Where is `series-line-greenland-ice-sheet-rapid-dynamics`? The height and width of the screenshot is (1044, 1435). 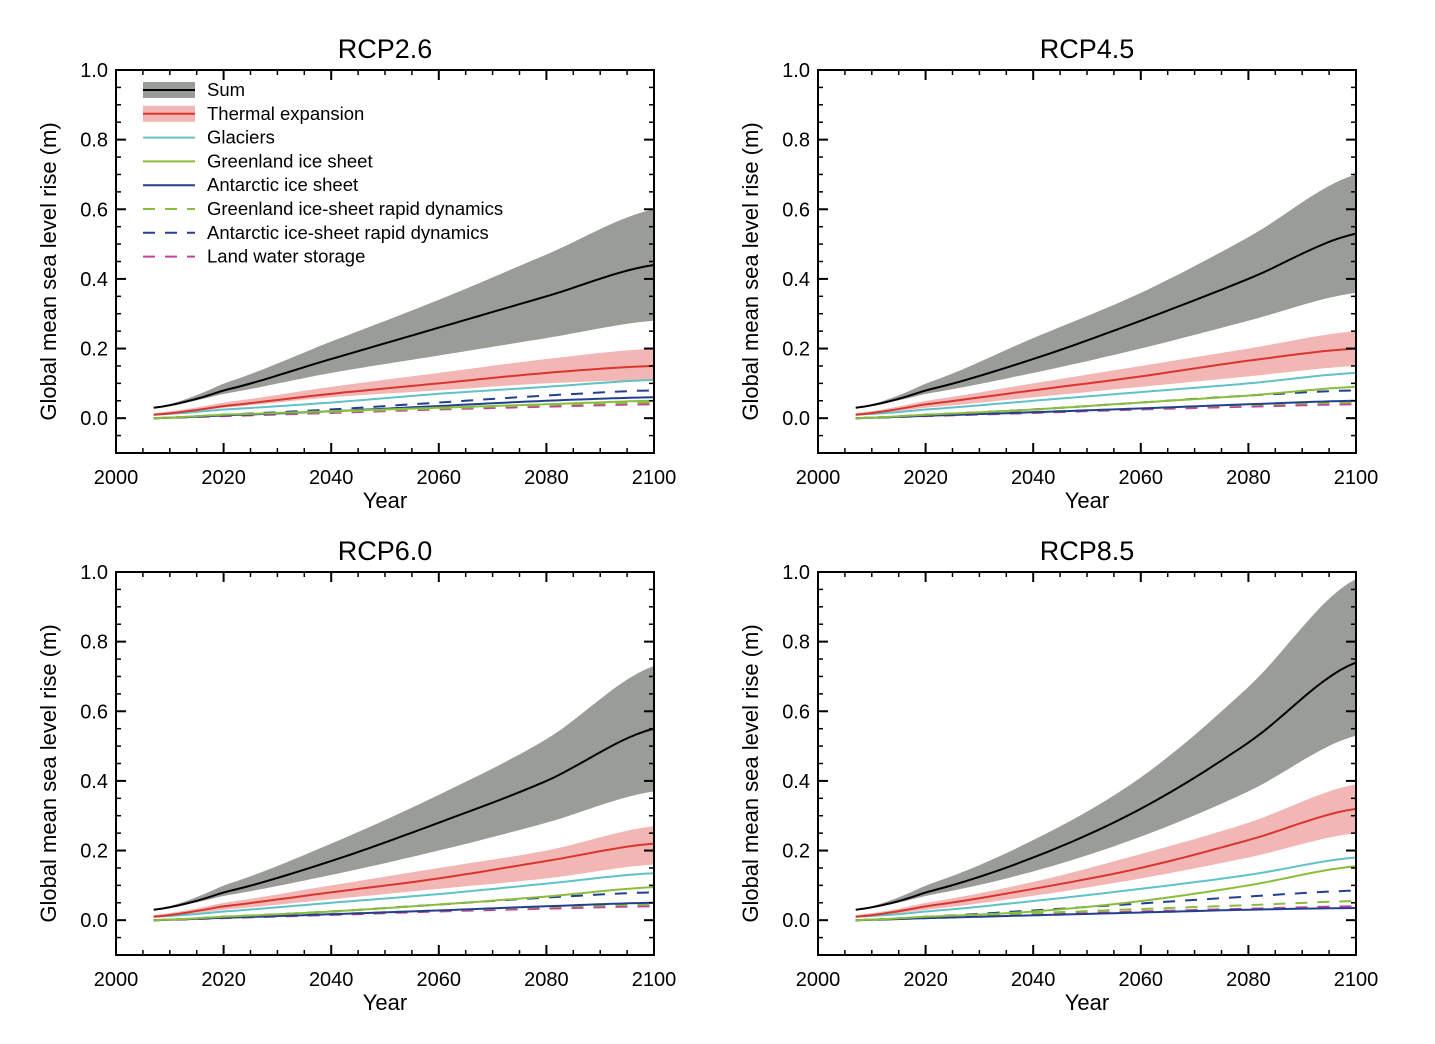
series-line-greenland-ice-sheet-rapid-dynamics is located at coordinates (1105, 911).